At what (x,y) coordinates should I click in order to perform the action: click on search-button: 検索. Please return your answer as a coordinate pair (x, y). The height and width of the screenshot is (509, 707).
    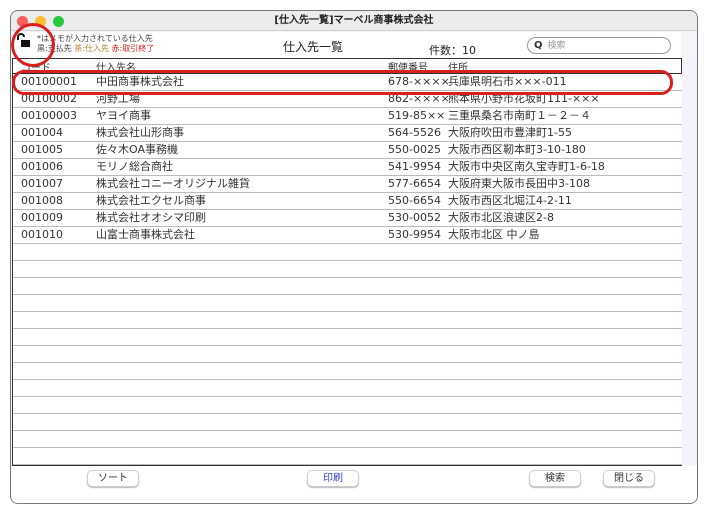
    Looking at the image, I should click on (555, 478).